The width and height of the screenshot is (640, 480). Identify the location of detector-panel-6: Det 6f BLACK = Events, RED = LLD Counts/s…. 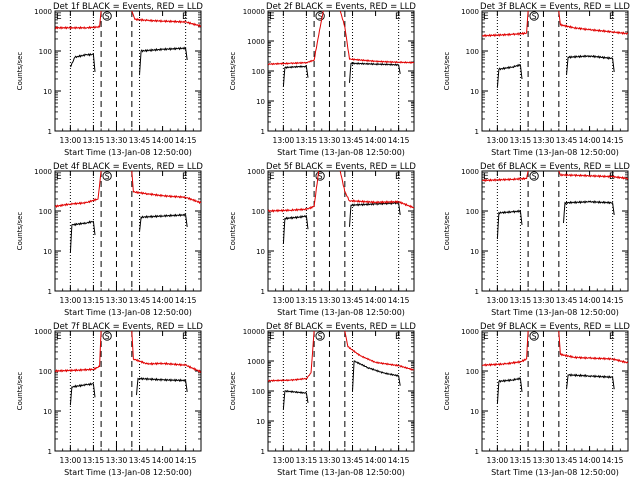
(536, 239).